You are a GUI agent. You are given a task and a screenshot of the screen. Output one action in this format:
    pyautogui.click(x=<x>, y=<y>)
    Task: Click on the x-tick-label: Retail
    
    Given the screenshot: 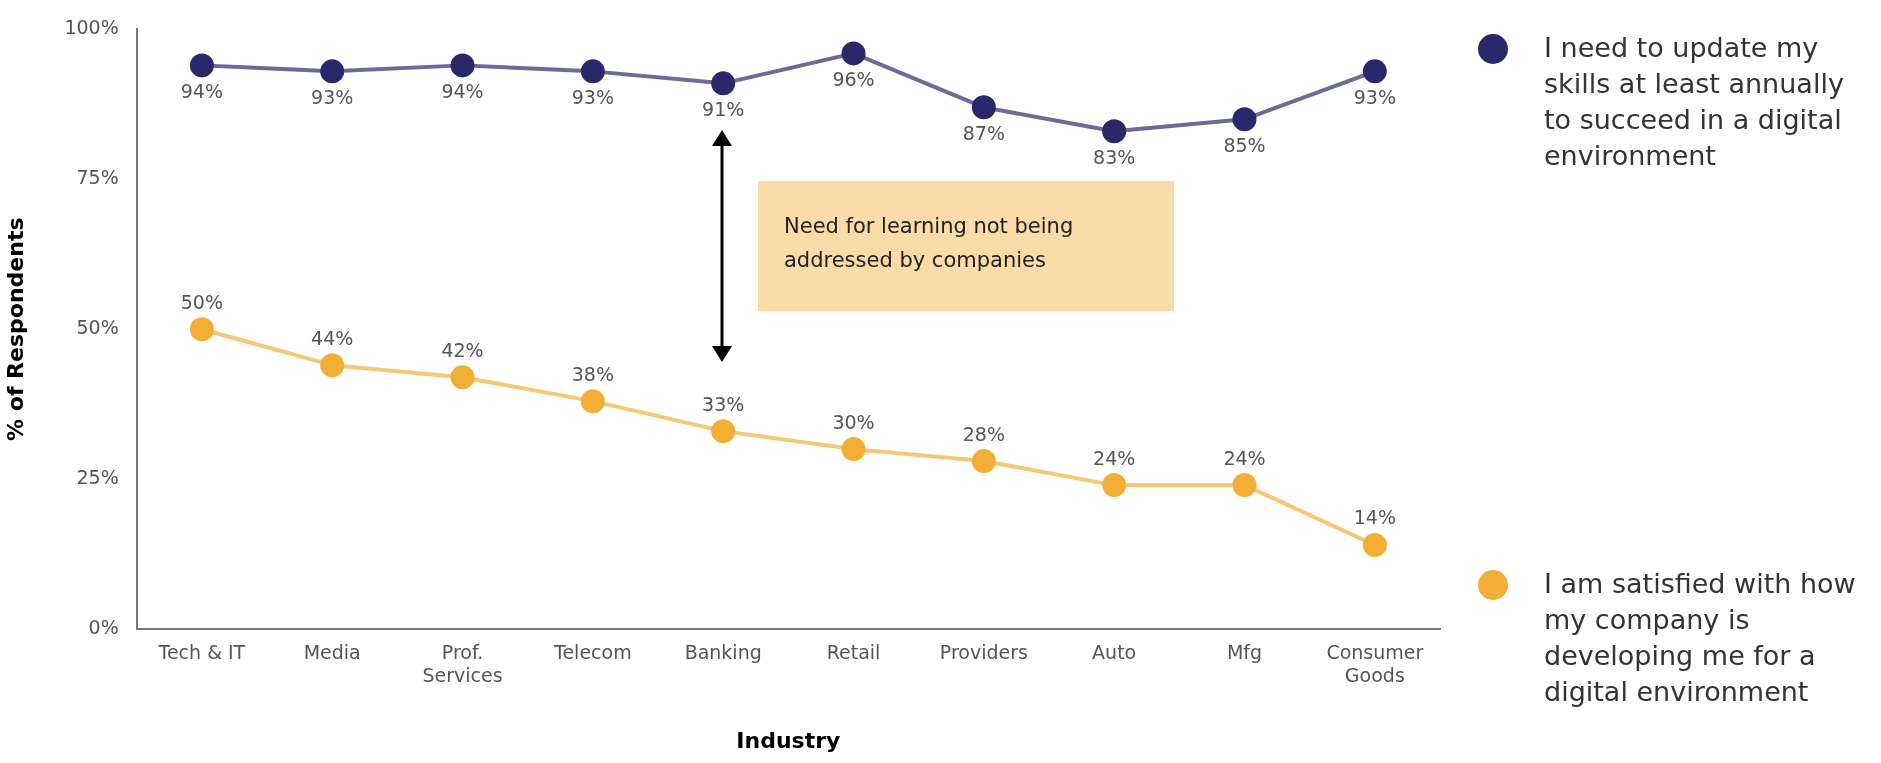 What is the action you would take?
    pyautogui.click(x=853, y=652)
    